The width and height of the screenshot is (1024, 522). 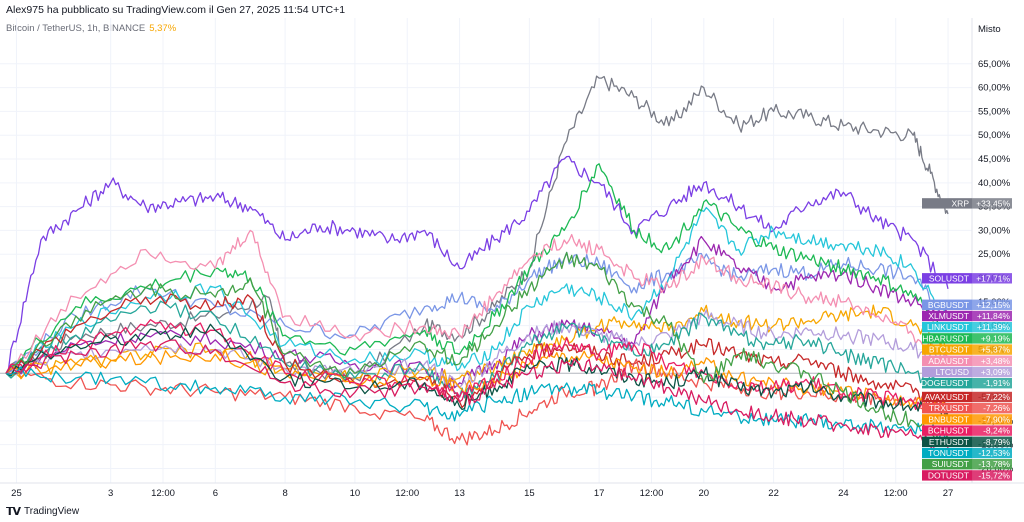 I want to click on tag-trxusdt: TRXUSDT -7,26%, so click(x=967, y=408).